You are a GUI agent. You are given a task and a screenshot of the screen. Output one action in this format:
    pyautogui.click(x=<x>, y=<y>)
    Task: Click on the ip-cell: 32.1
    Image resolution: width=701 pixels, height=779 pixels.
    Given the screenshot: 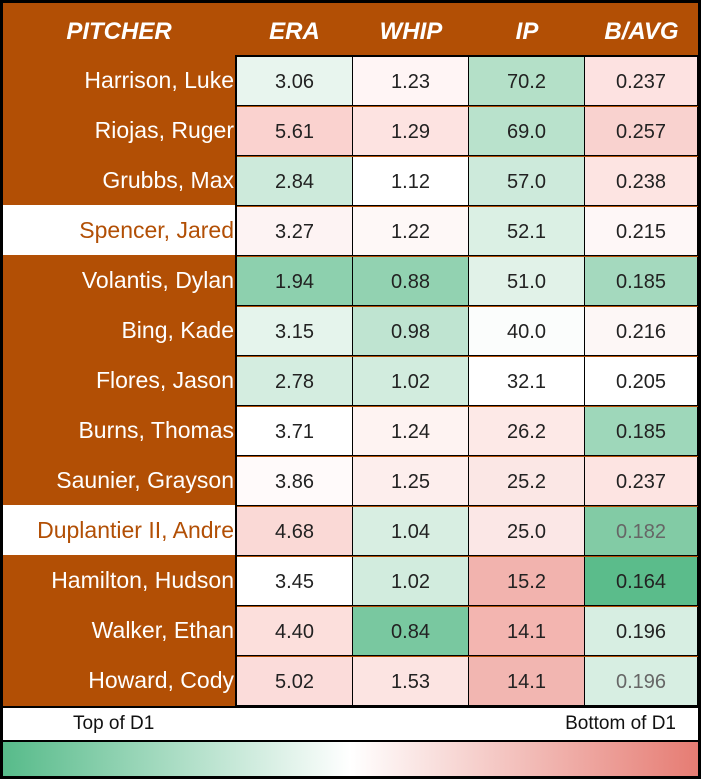 What is the action you would take?
    pyautogui.click(x=527, y=381)
    